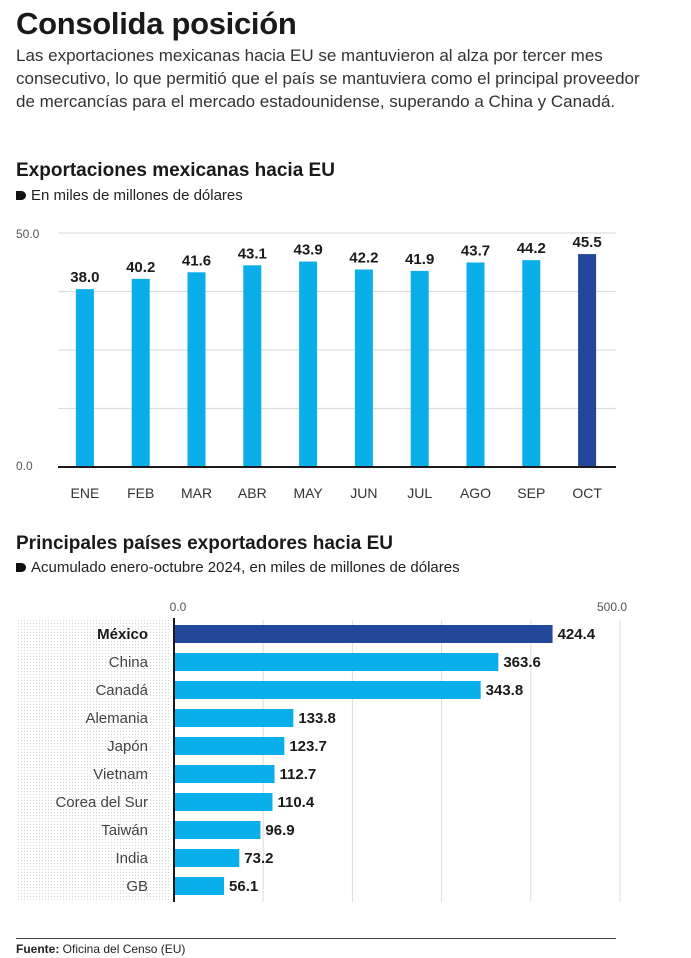  I want to click on data-label: 424.4, so click(577, 634).